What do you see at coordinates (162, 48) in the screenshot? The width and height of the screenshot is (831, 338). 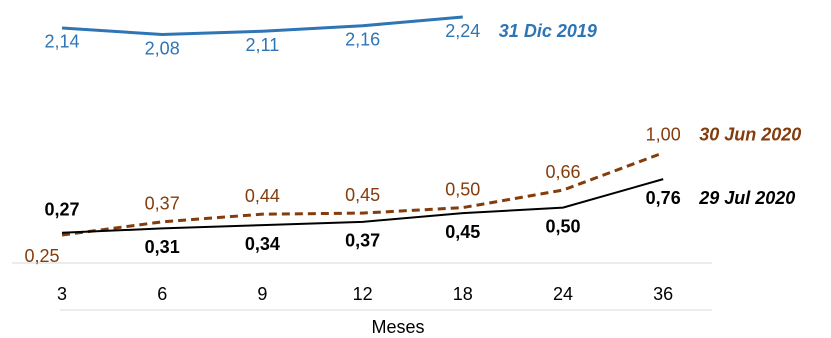 I see `data-label: 2,08` at bounding box center [162, 48].